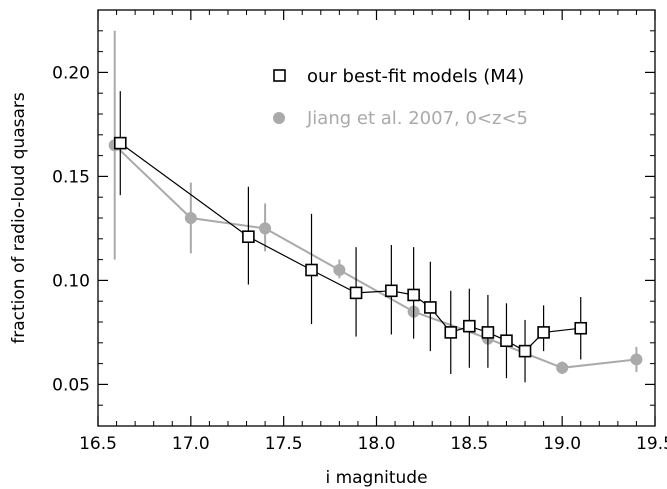  What do you see at coordinates (415, 76) in the screenshot?
I see `legend-label-models: our best-fit models (M4)` at bounding box center [415, 76].